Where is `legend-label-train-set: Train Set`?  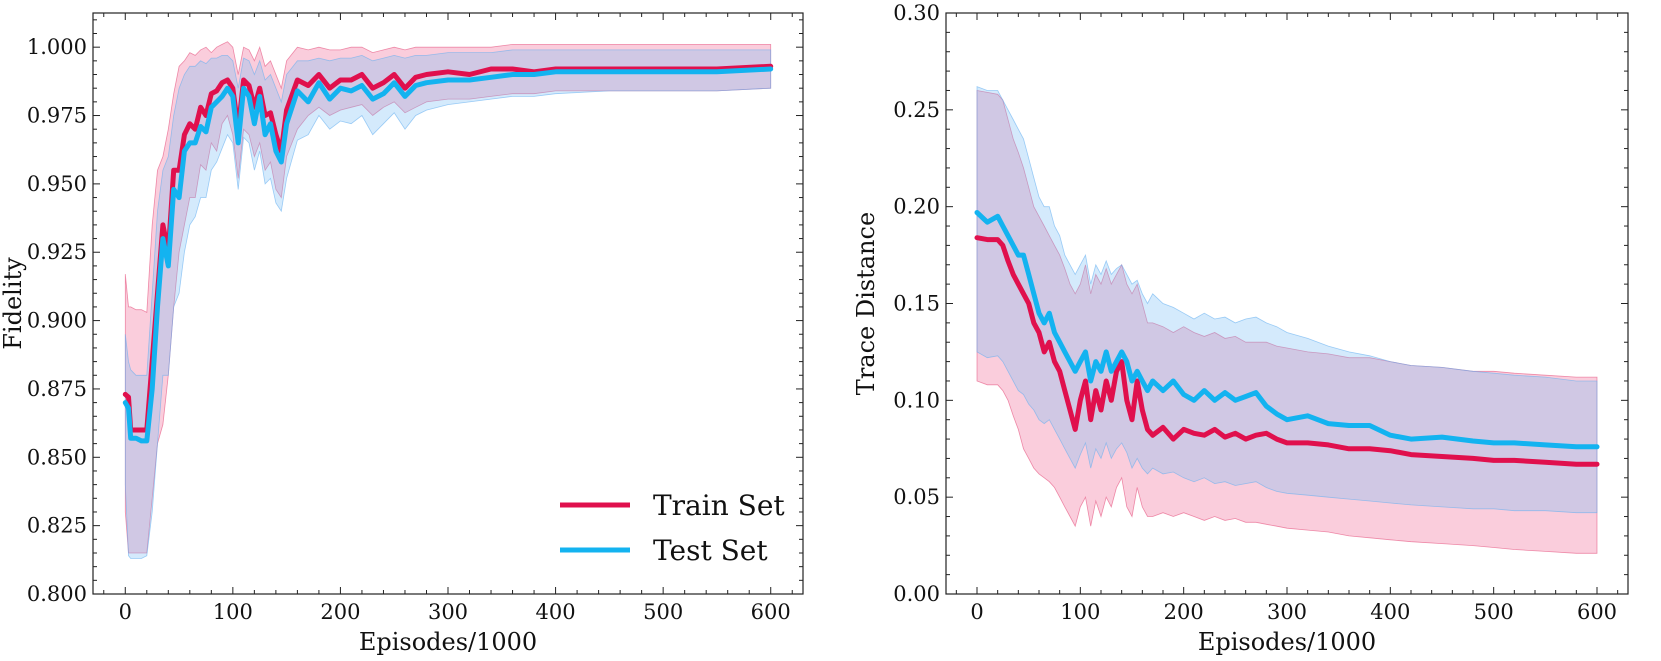 legend-label-train-set: Train Set is located at coordinates (719, 505).